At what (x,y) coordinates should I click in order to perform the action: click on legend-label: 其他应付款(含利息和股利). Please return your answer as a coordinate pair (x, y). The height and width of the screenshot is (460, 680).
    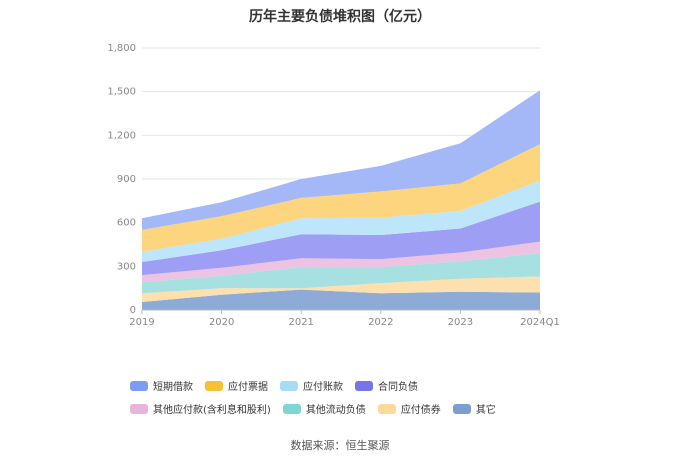
    Looking at the image, I should click on (212, 410).